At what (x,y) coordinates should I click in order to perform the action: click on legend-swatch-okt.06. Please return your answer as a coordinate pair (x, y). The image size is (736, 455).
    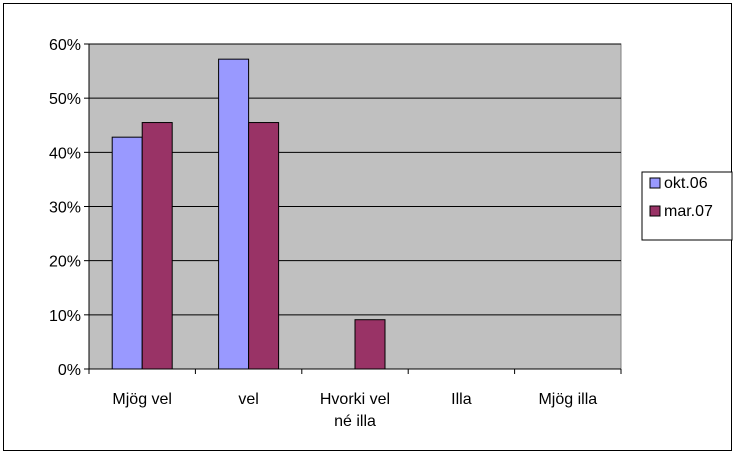
    Looking at the image, I should click on (655, 183).